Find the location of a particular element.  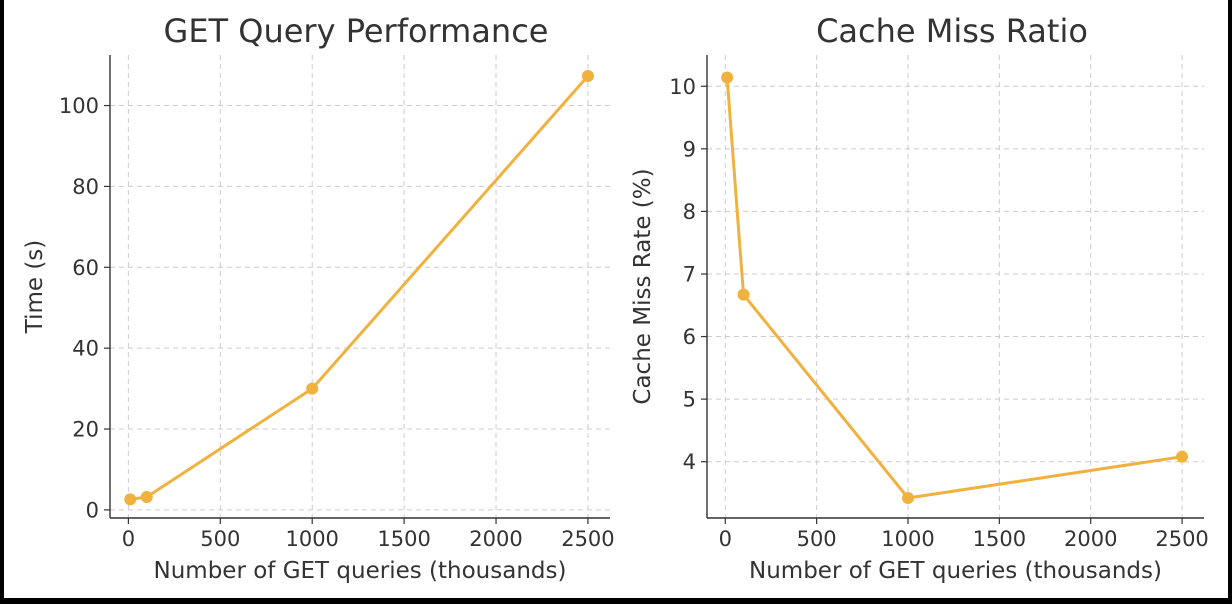

y-tick-label: 7 is located at coordinates (689, 274).